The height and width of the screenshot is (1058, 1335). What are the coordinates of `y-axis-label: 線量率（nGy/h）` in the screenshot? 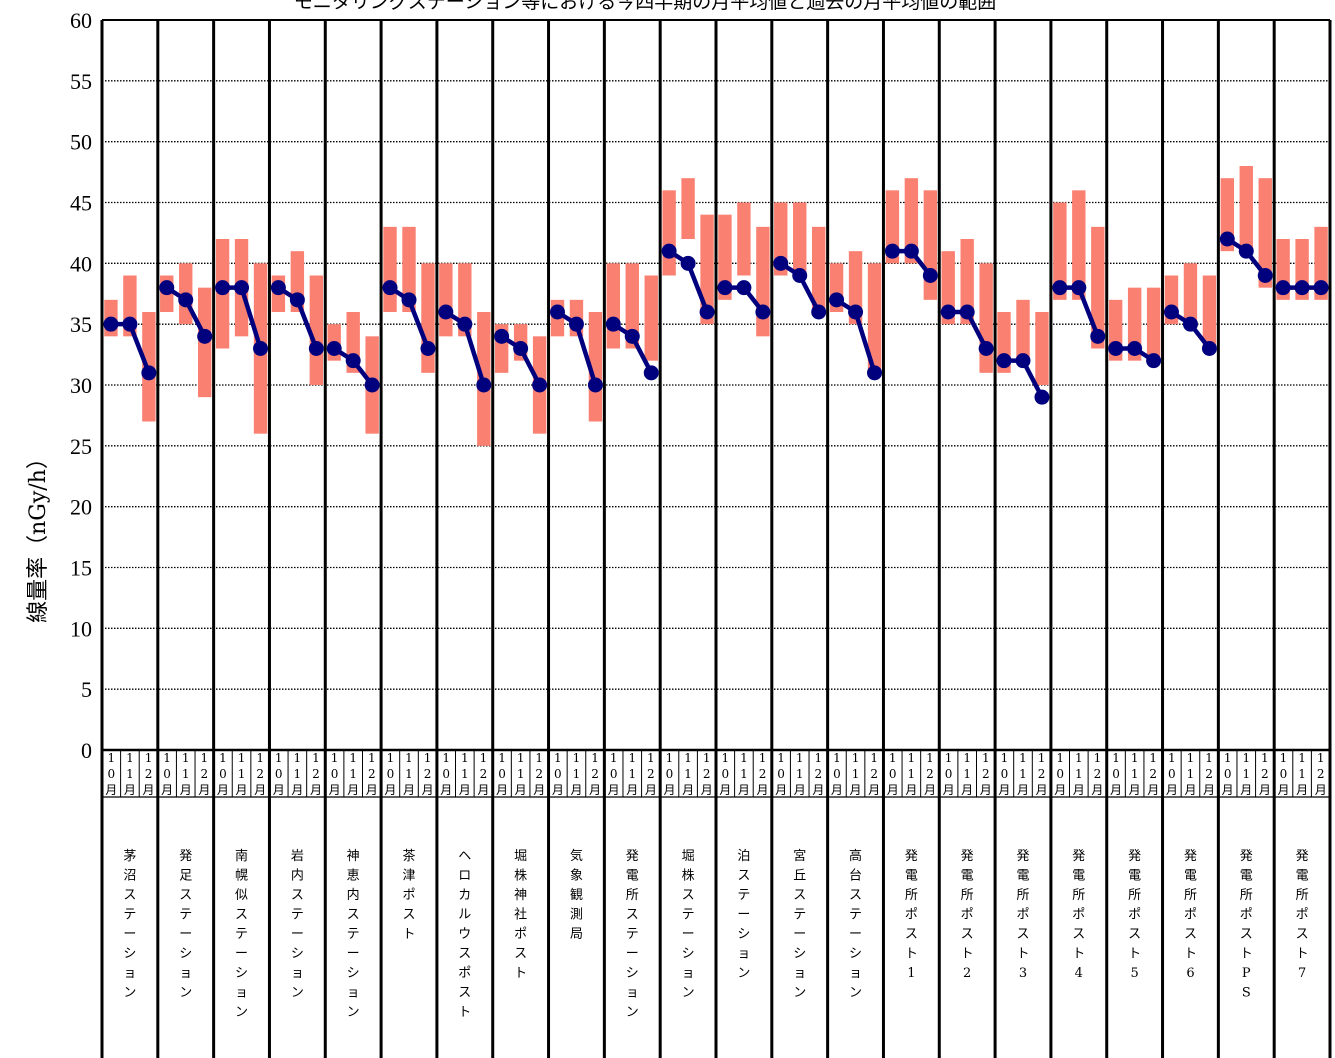 It's located at (38, 535).